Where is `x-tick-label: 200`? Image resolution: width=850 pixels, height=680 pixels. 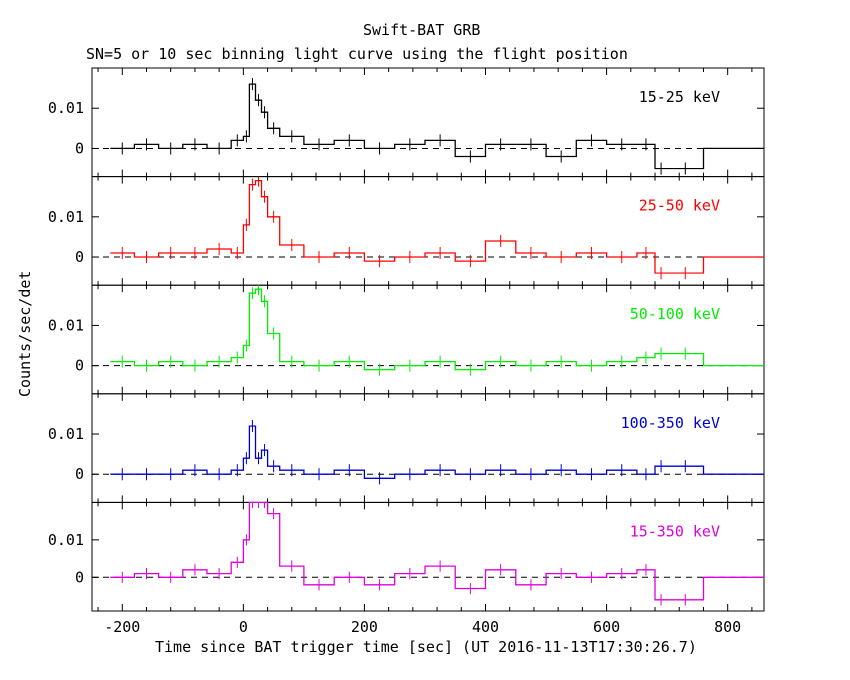 x-tick-label: 200 is located at coordinates (364, 627).